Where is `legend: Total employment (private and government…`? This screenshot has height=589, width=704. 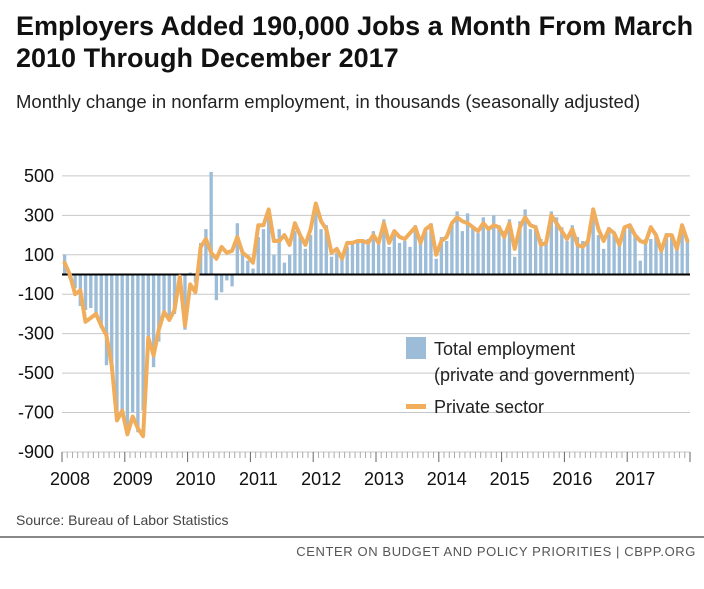
legend: Total employment (private and government… is located at coordinates (520, 377).